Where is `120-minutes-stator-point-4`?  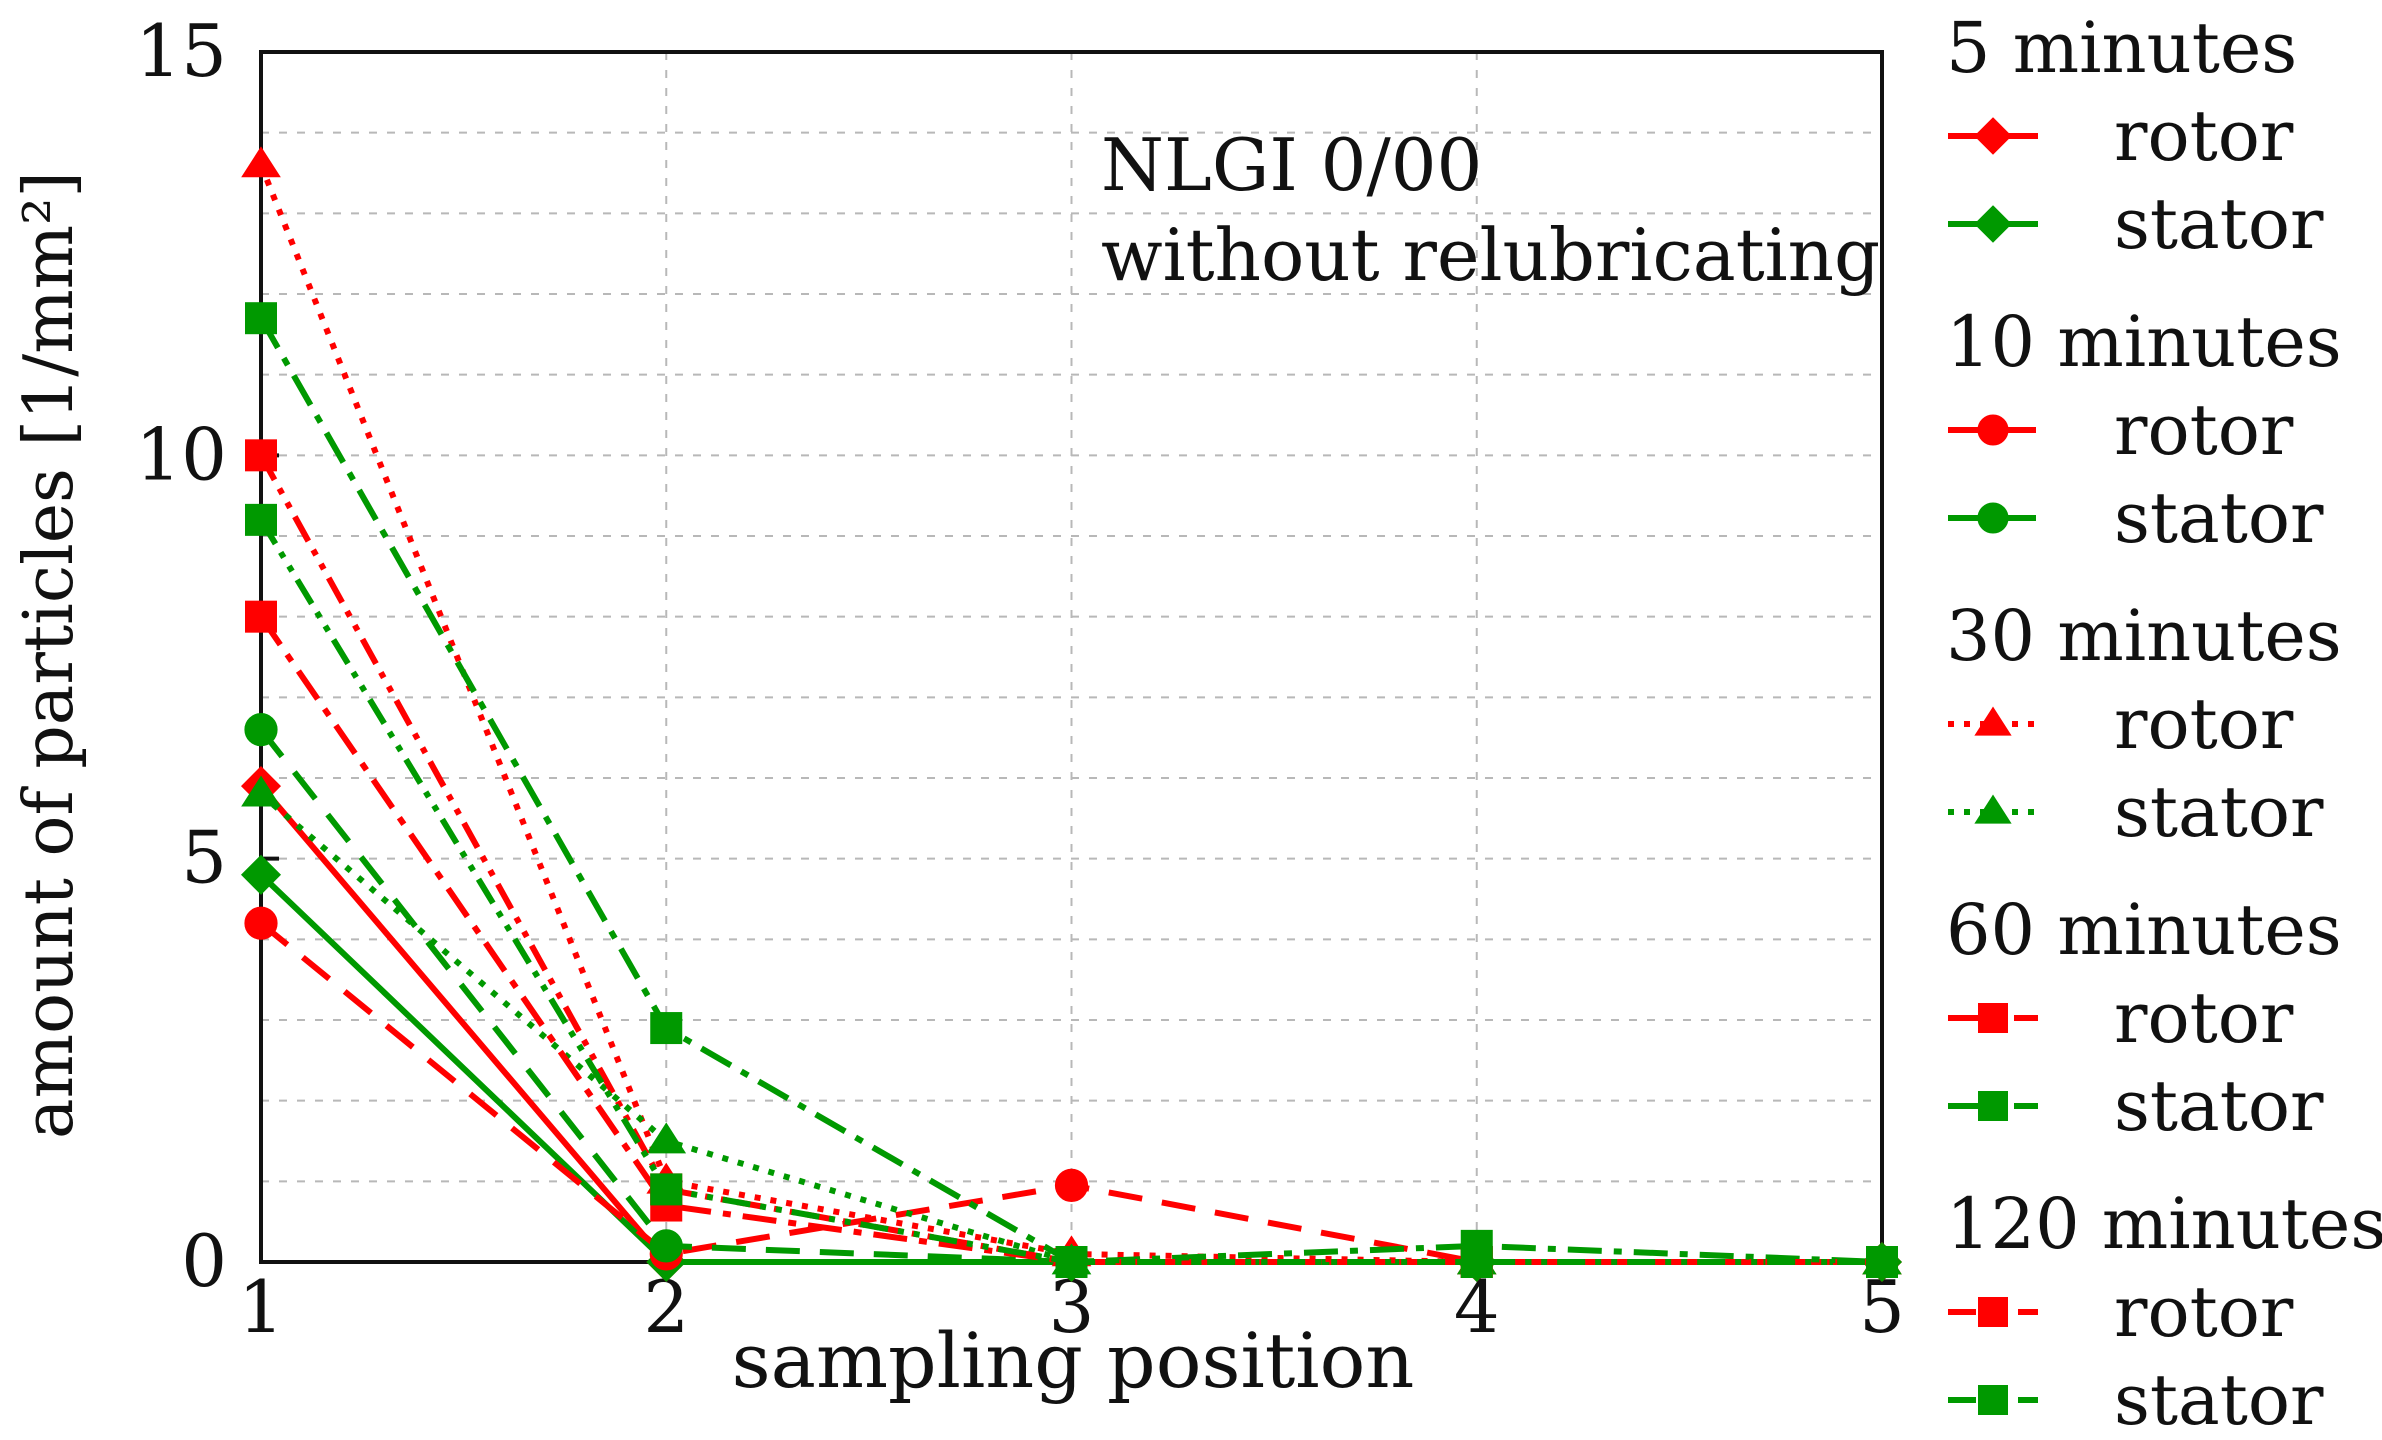 120-minutes-stator-point-4 is located at coordinates (1476, 1262).